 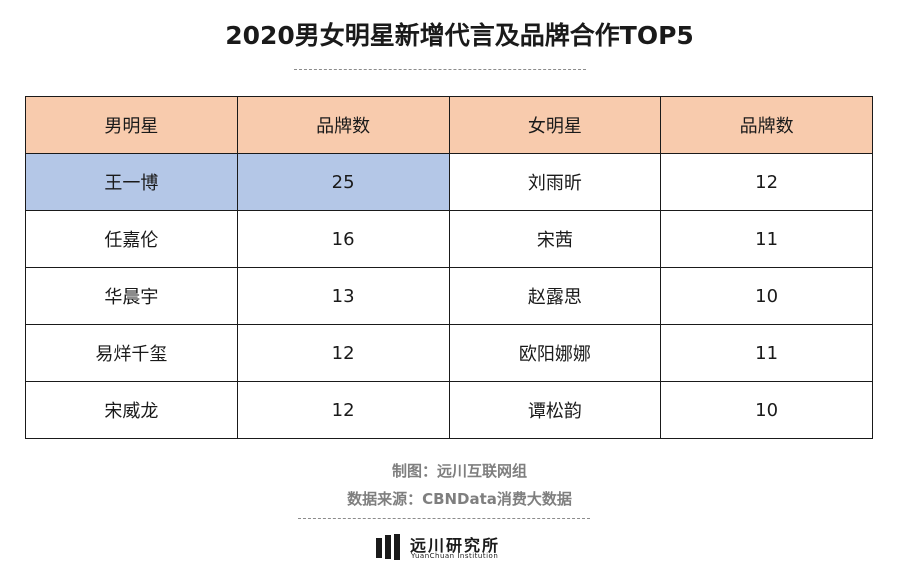 I want to click on male-brand-count-cell: 16, so click(x=343, y=239).